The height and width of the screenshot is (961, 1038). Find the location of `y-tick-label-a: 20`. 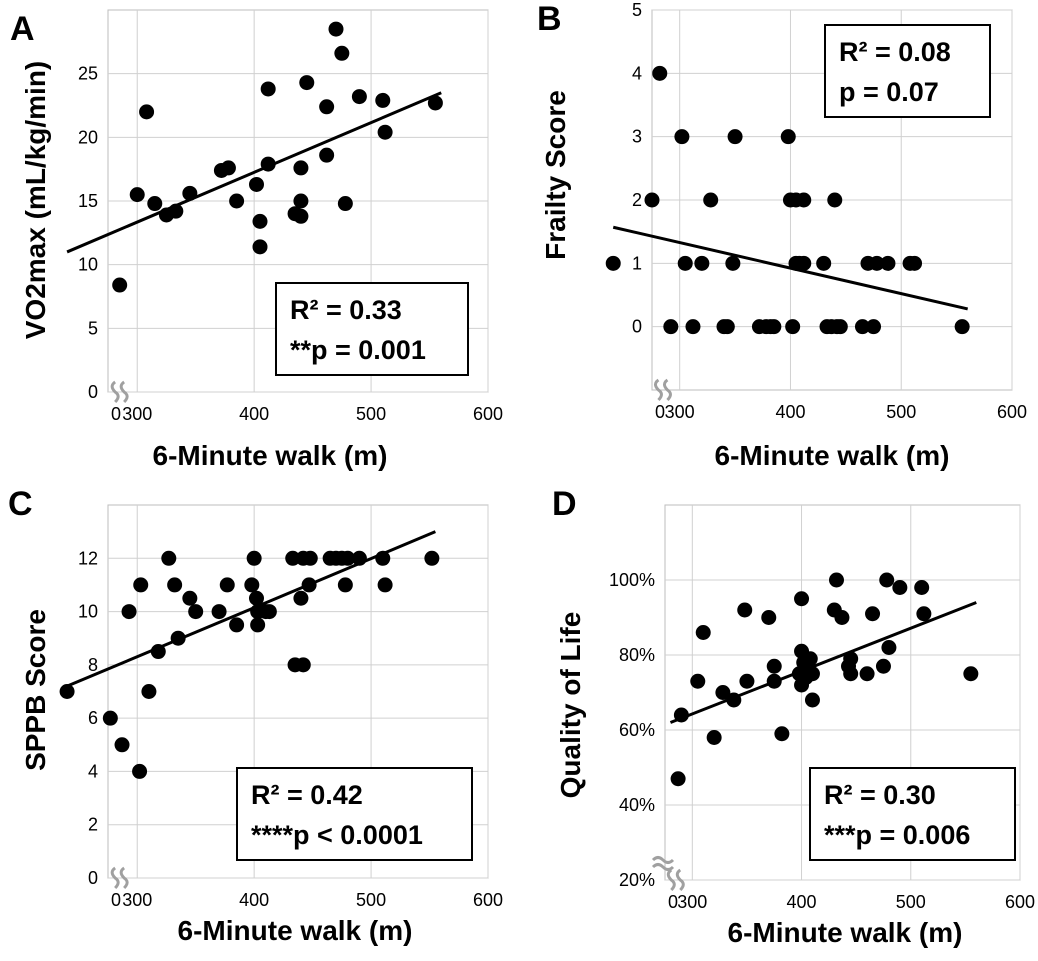

y-tick-label-a: 20 is located at coordinates (88, 137).